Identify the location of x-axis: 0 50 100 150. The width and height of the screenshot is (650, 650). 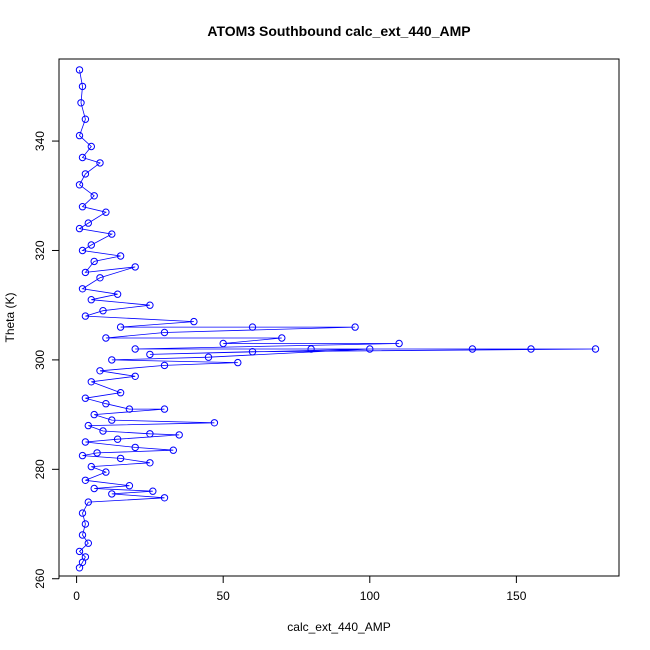
(300, 589).